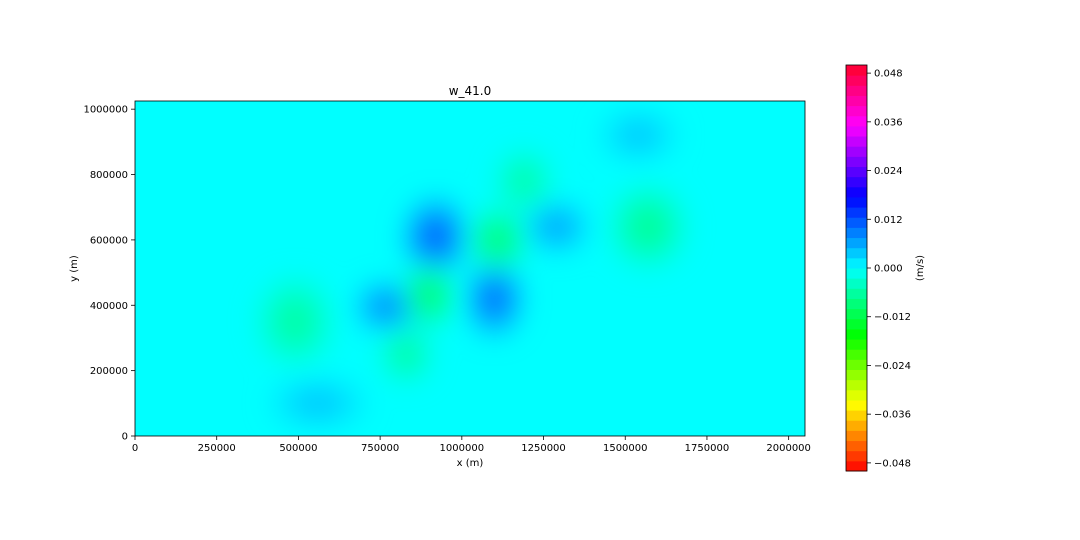  What do you see at coordinates (543, 448) in the screenshot?
I see `x-tick-label: 1250000` at bounding box center [543, 448].